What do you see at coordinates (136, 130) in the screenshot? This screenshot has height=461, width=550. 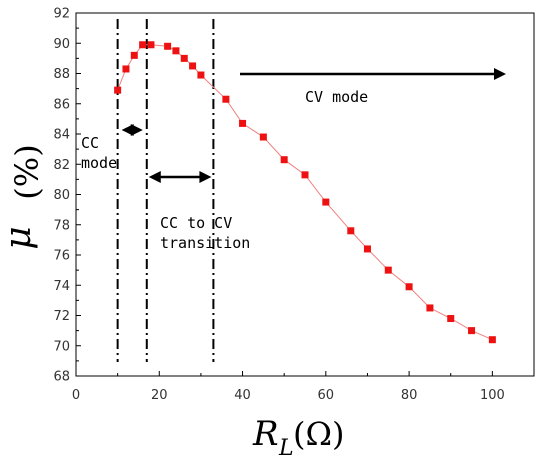 I see `cc-mode-arrow-head-right` at bounding box center [136, 130].